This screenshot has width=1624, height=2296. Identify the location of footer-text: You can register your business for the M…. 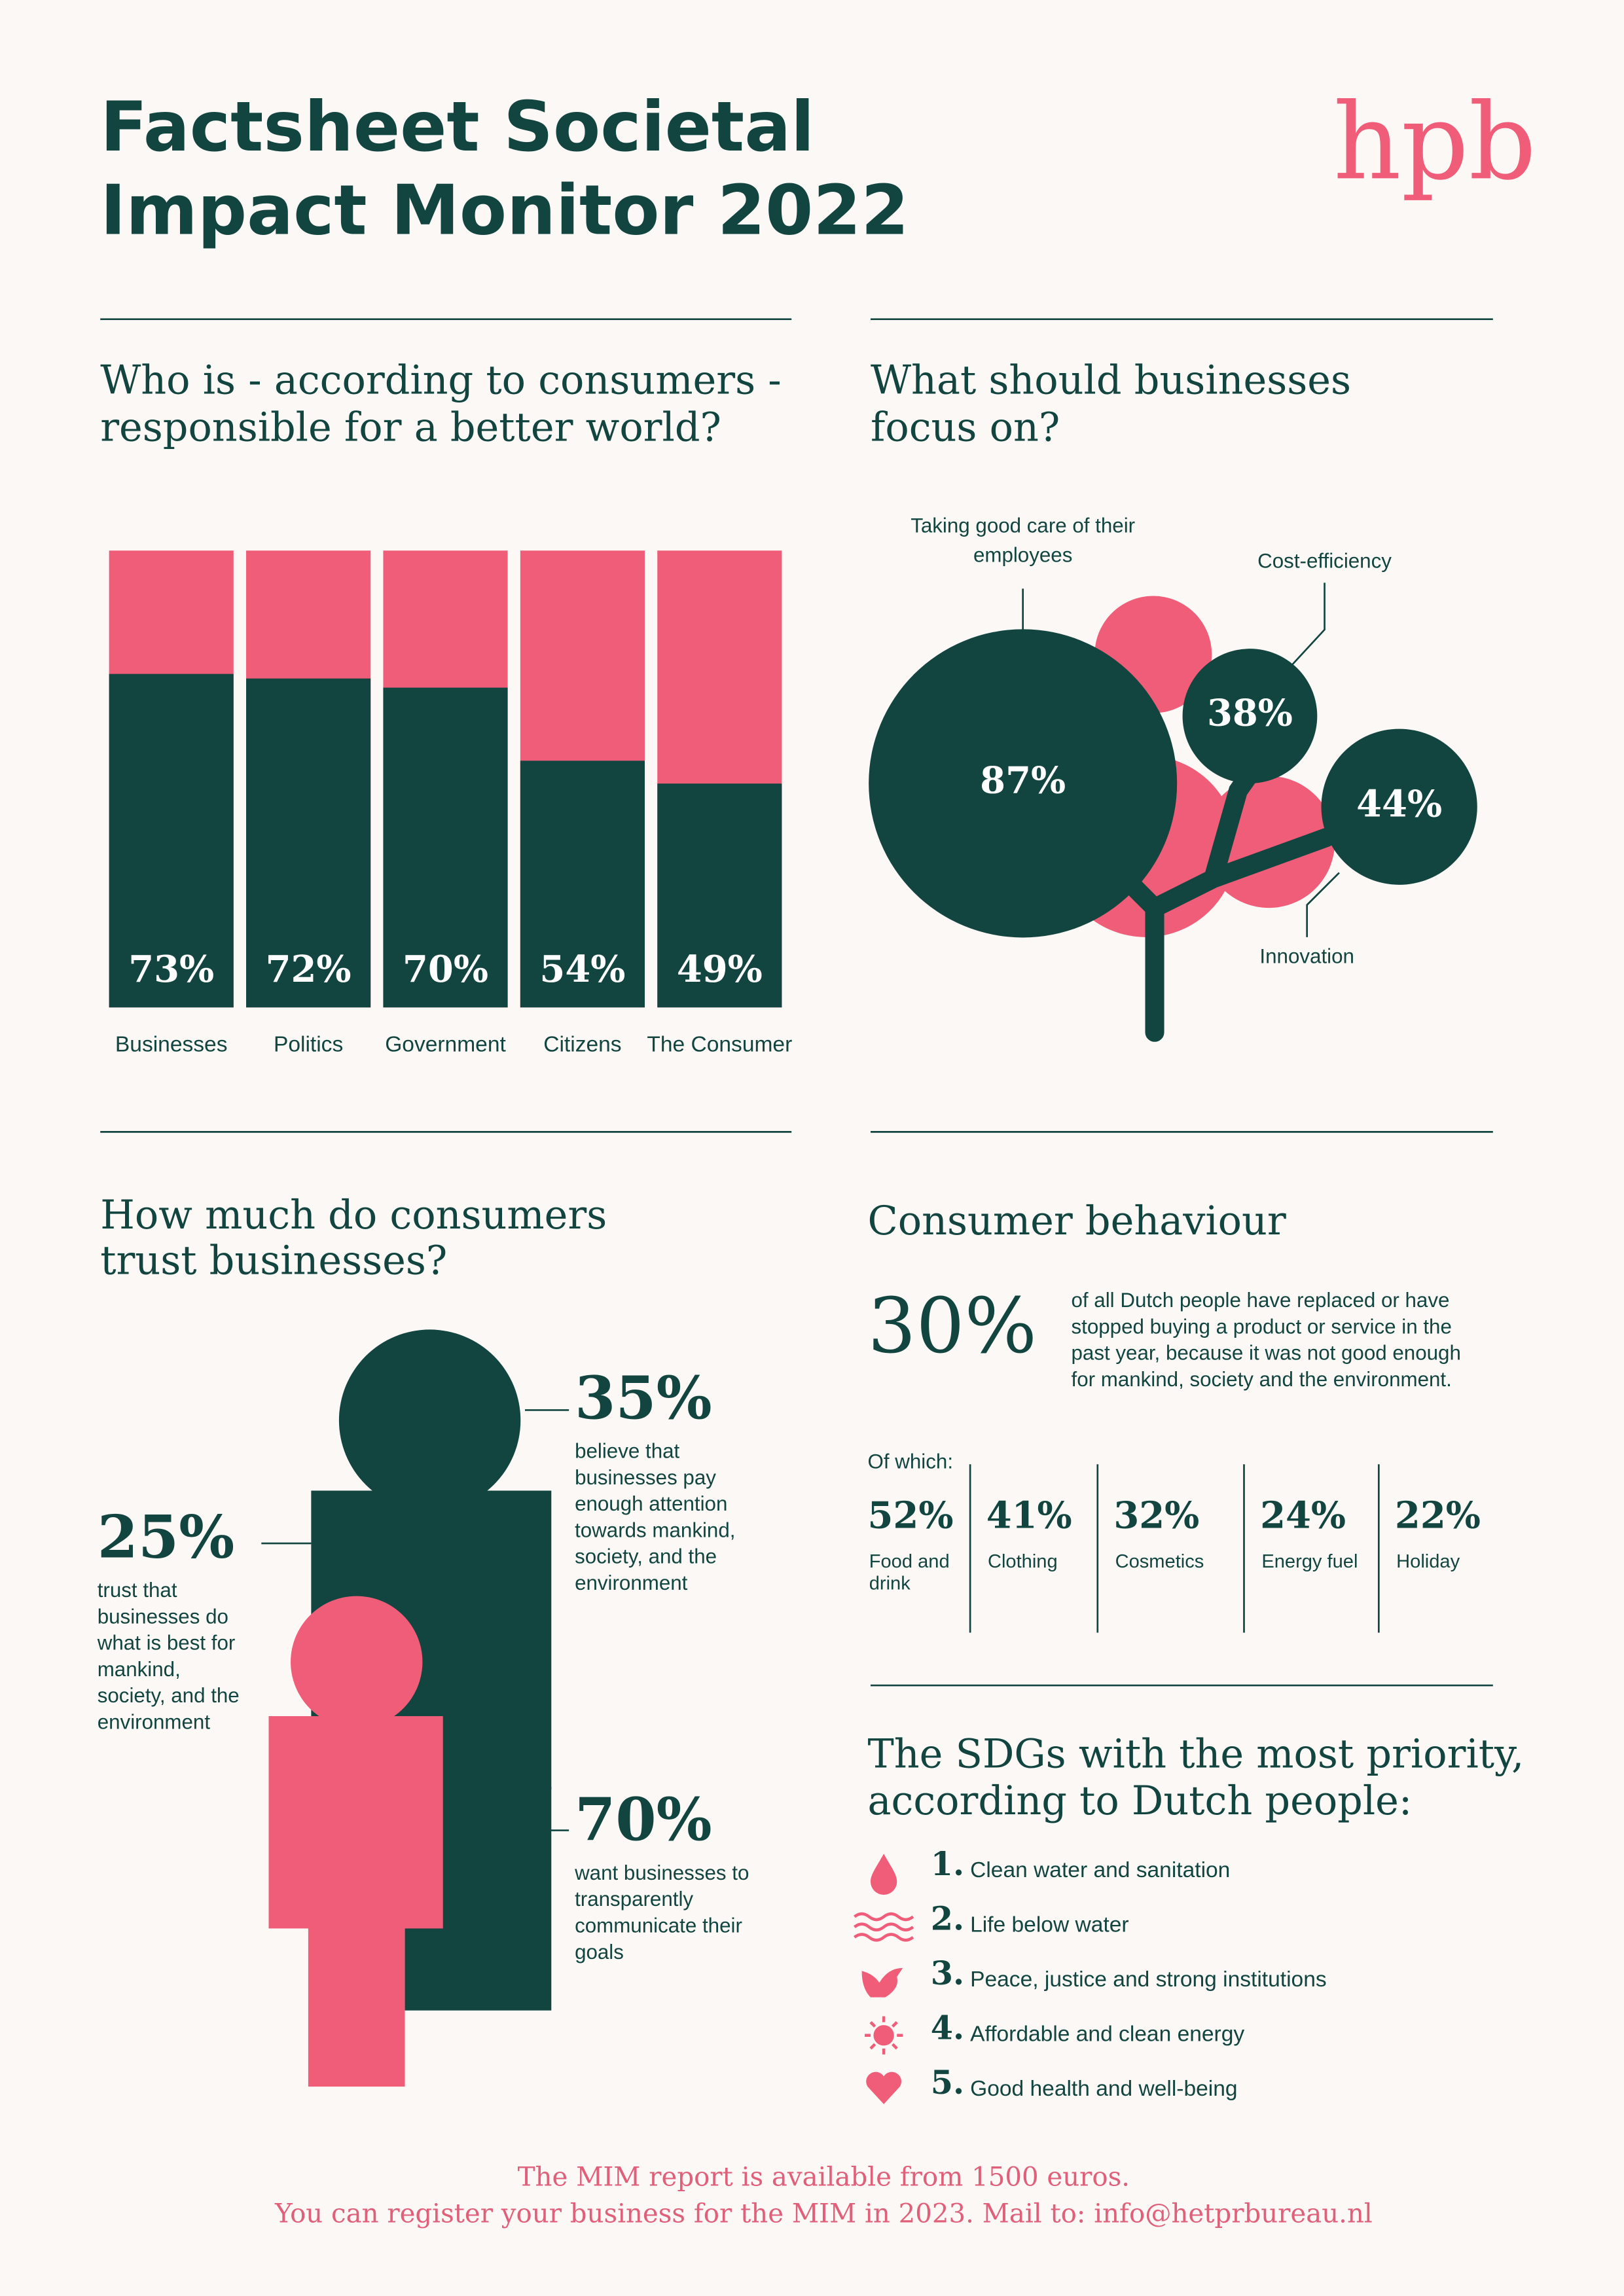
(823, 2213).